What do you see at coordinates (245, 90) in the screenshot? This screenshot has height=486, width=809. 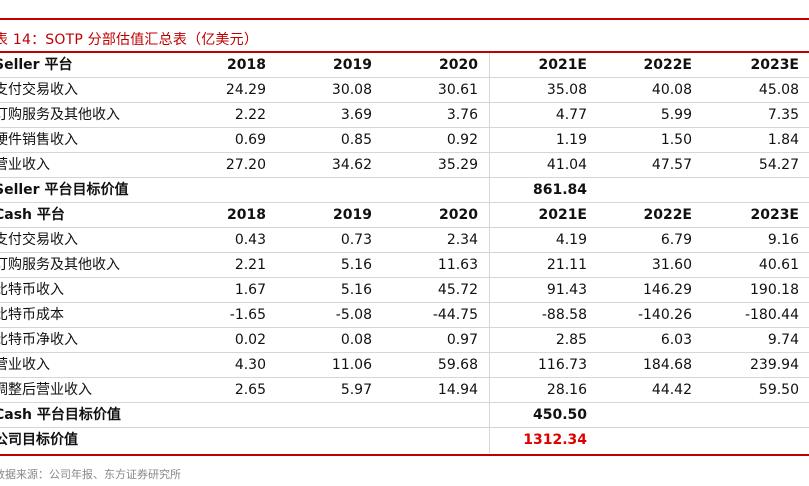 I see `table-cell: 24.29` at bounding box center [245, 90].